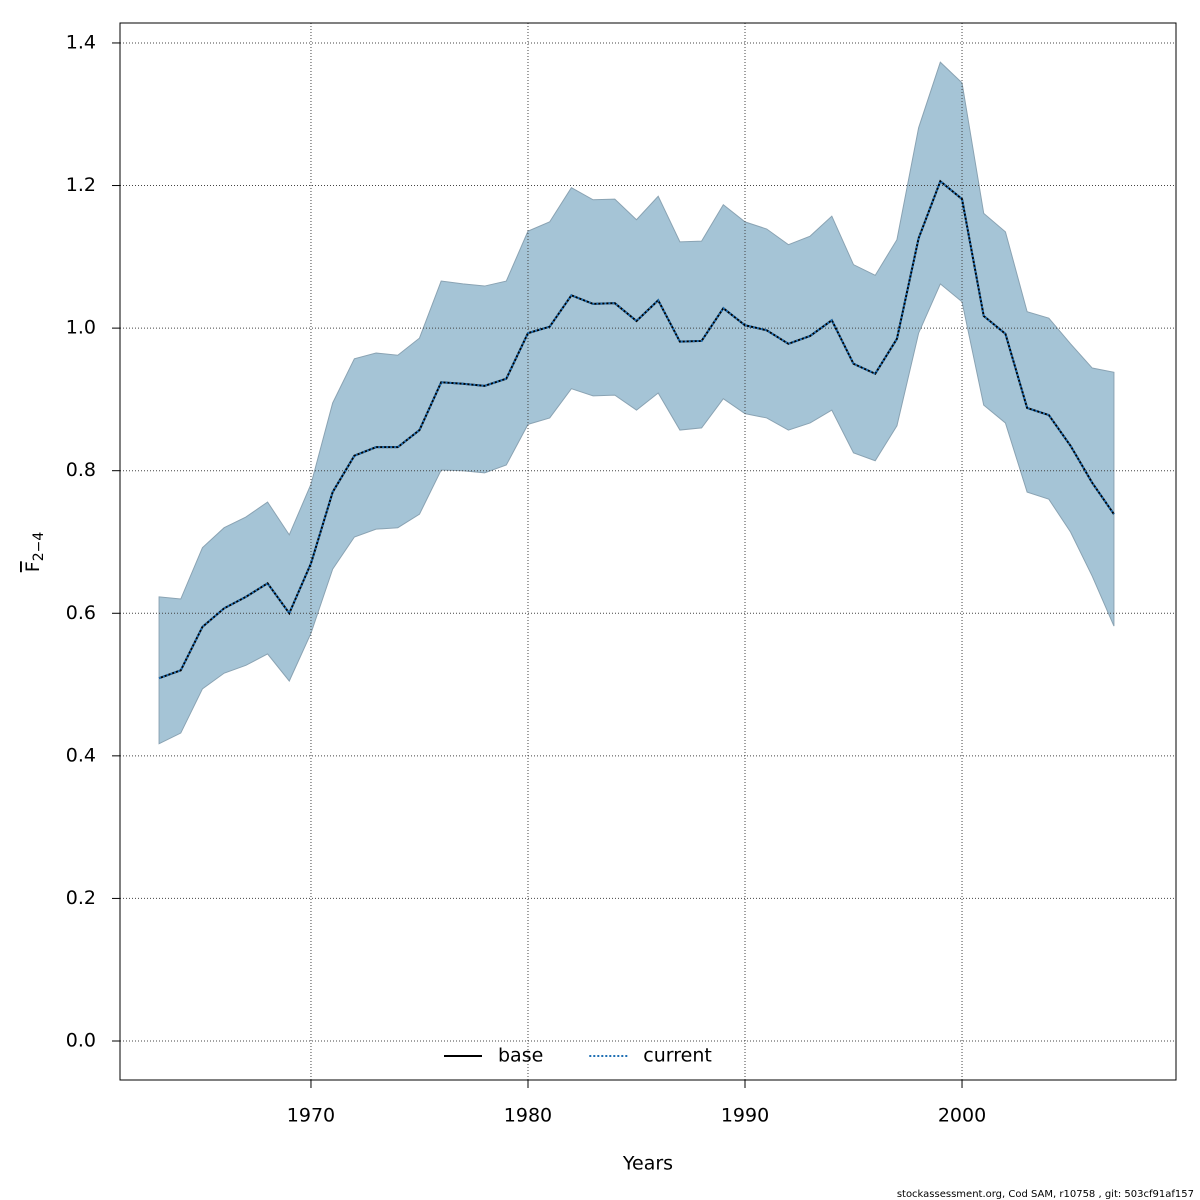 The height and width of the screenshot is (1200, 1200). Describe the element at coordinates (528, 1116) in the screenshot. I see `x-tick-label: 1980` at that location.